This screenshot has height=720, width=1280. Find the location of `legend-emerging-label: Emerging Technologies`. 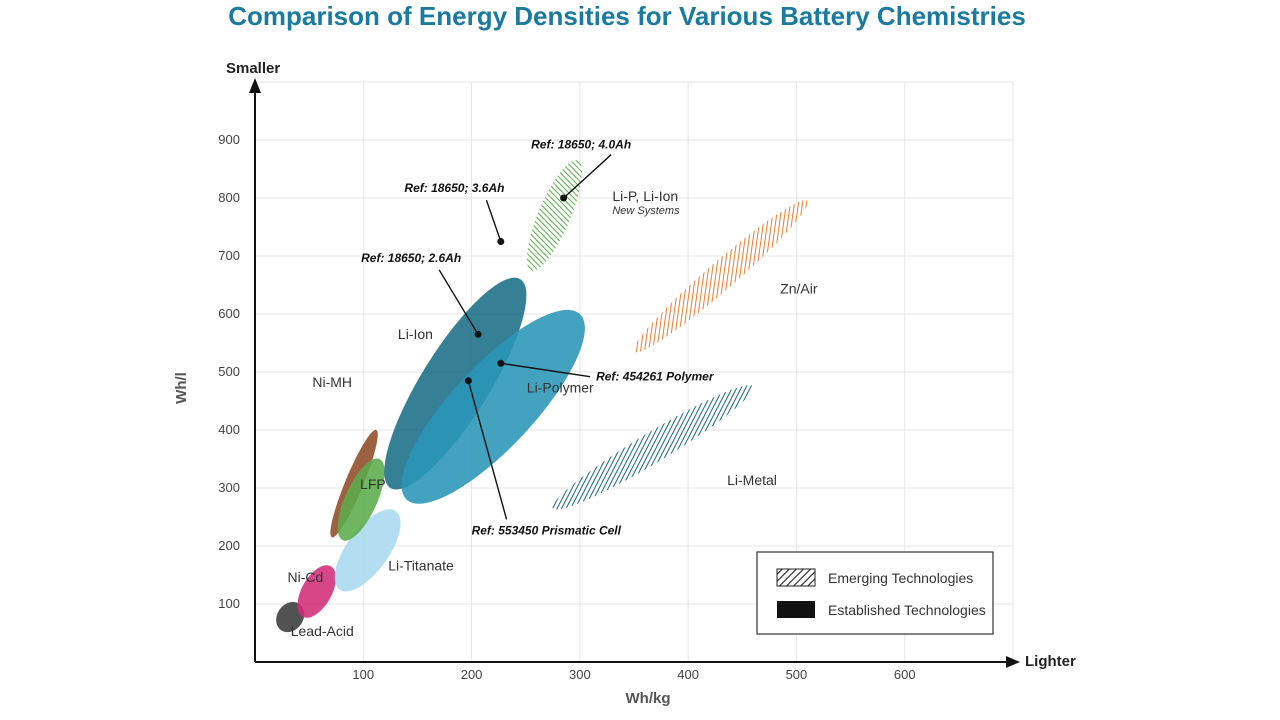

legend-emerging-label: Emerging Technologies is located at coordinates (900, 578).